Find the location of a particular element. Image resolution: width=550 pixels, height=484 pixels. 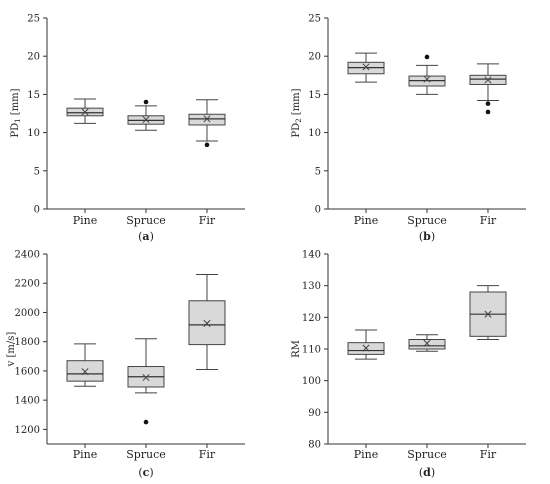

panel-c-pine-category-label: Pine is located at coordinates (85, 454).